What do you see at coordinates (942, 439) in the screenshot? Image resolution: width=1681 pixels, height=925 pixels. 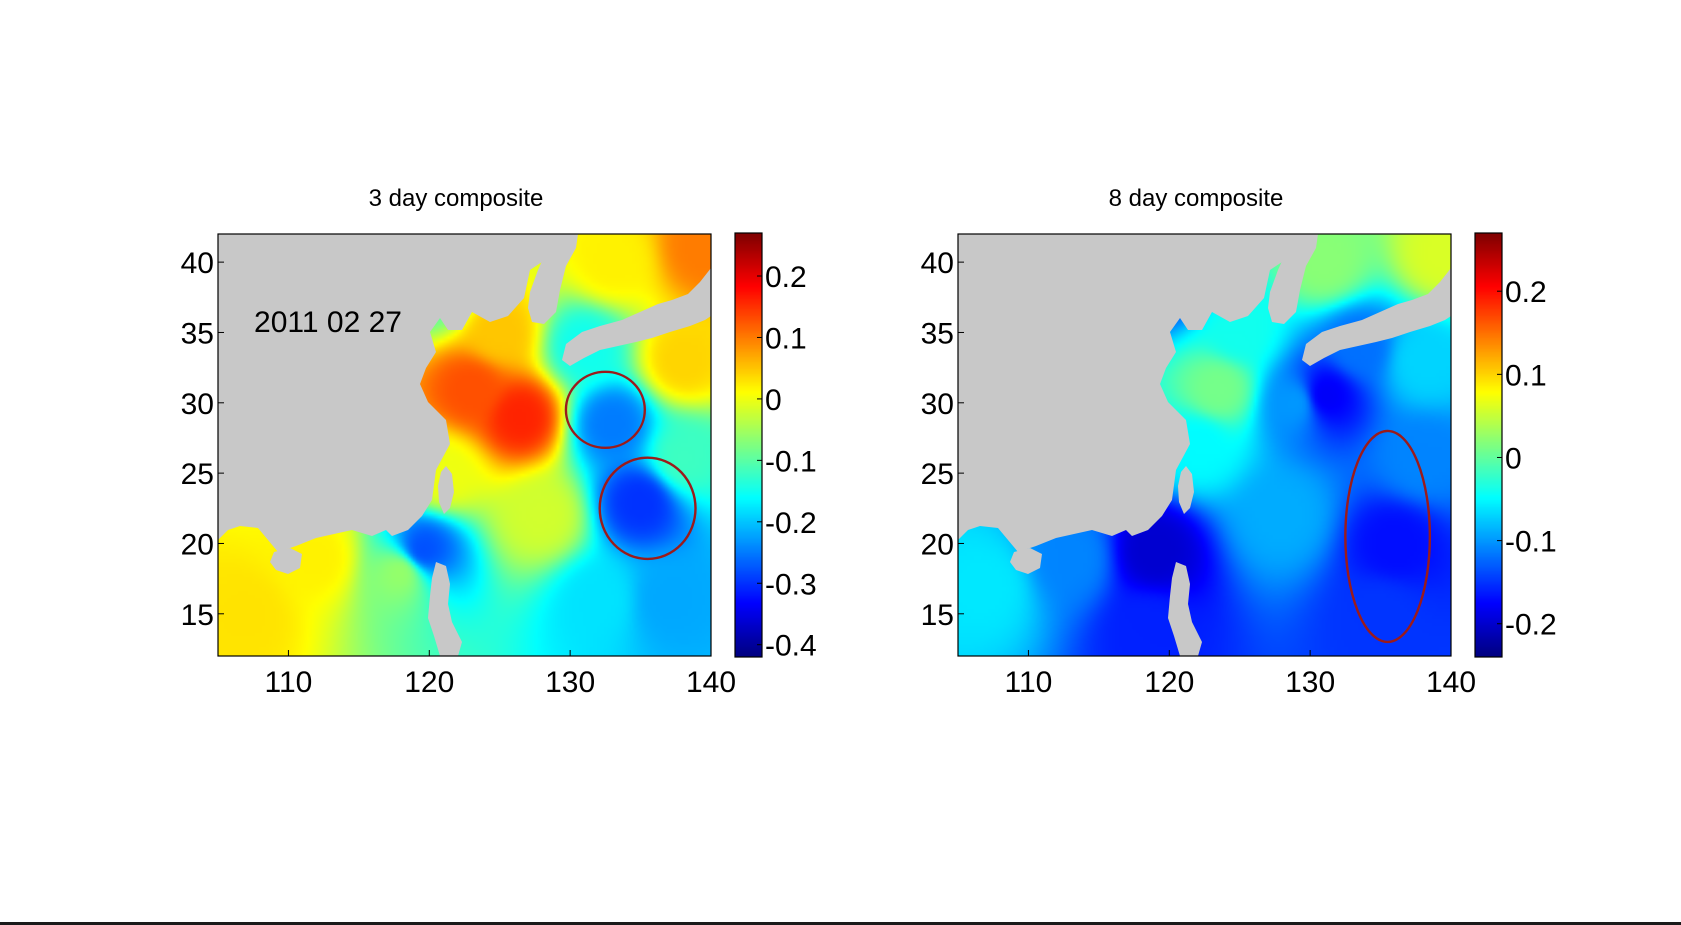 I see `y-axis-8-day: 15 20 25 30 35 40` at bounding box center [942, 439].